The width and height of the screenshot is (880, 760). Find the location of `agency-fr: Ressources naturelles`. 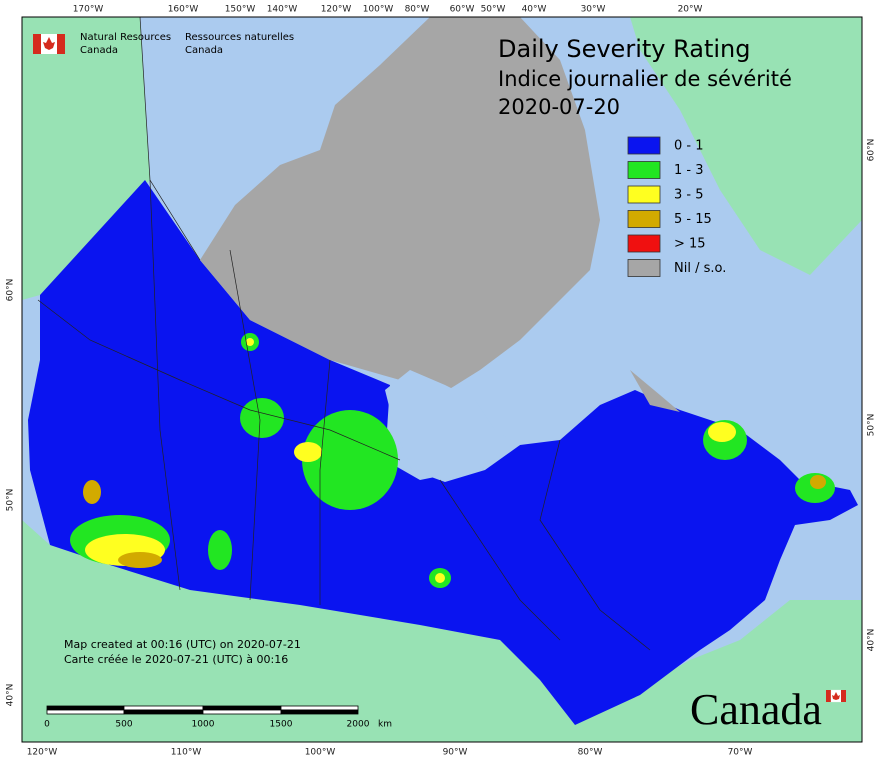

agency-fr: Ressources naturelles is located at coordinates (239, 37).